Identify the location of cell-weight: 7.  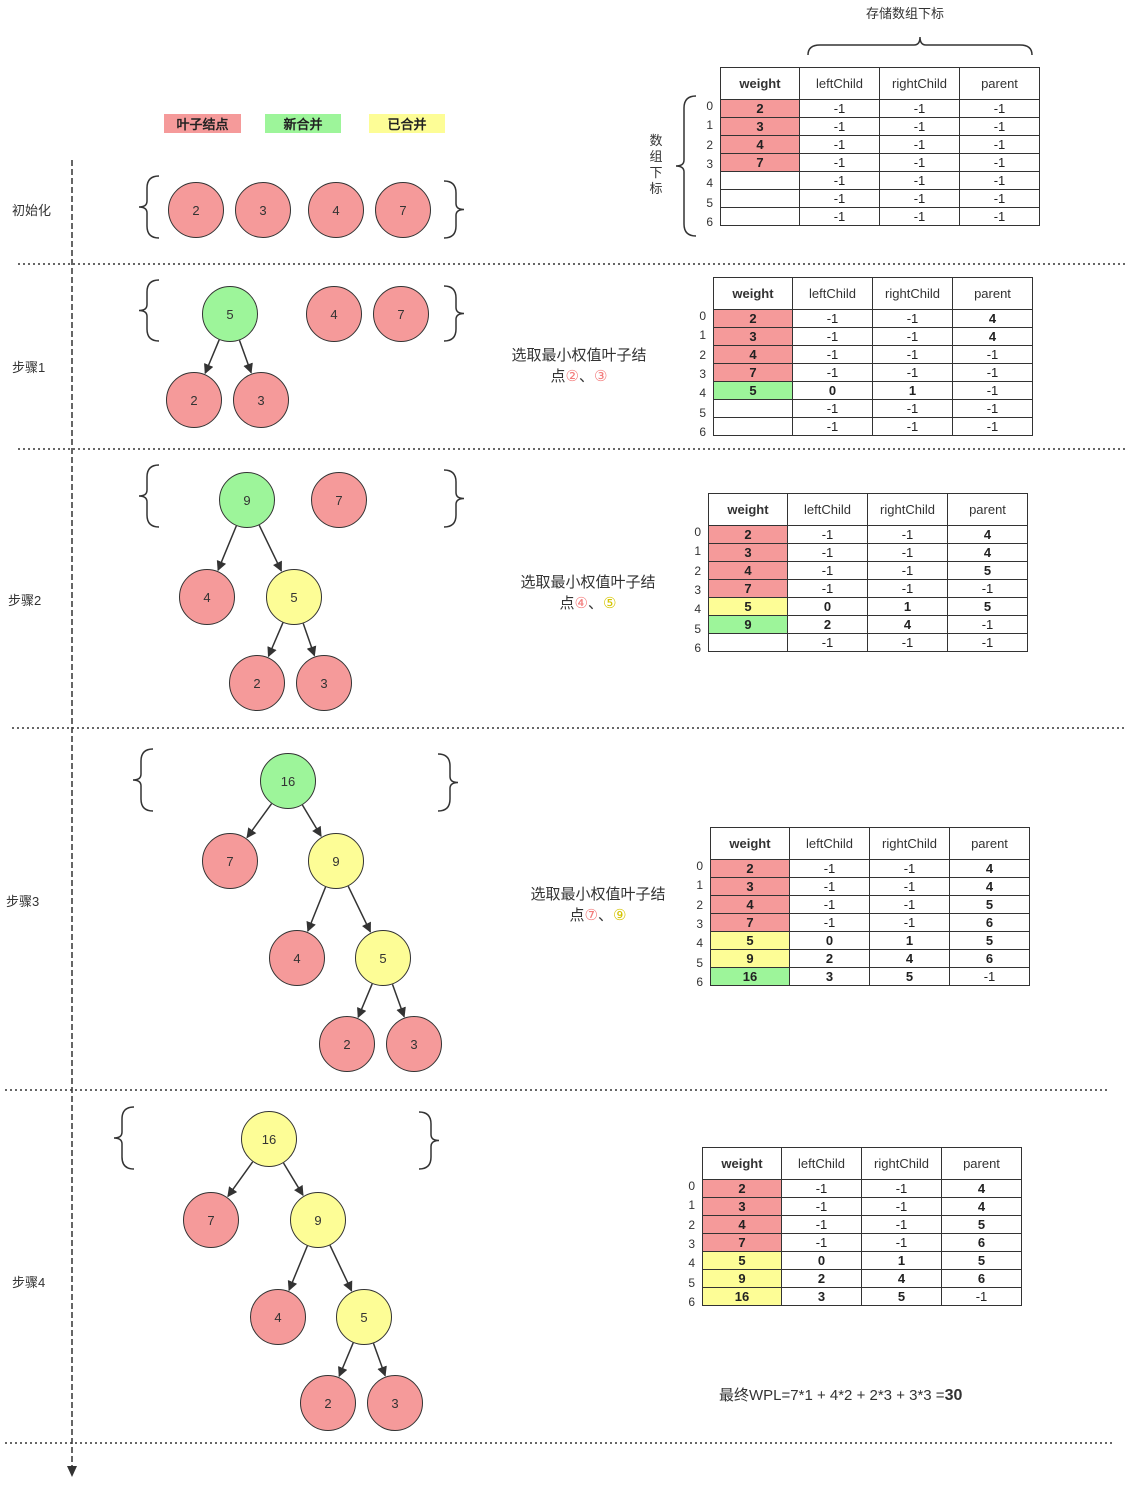
(760, 162).